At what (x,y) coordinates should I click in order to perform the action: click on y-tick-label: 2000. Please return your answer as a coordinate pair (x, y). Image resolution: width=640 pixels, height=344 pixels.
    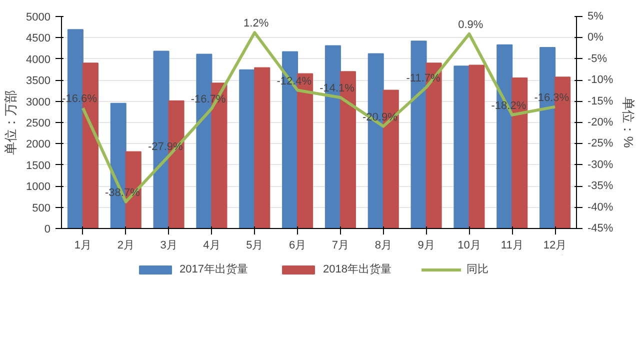
    Looking at the image, I should click on (38, 144).